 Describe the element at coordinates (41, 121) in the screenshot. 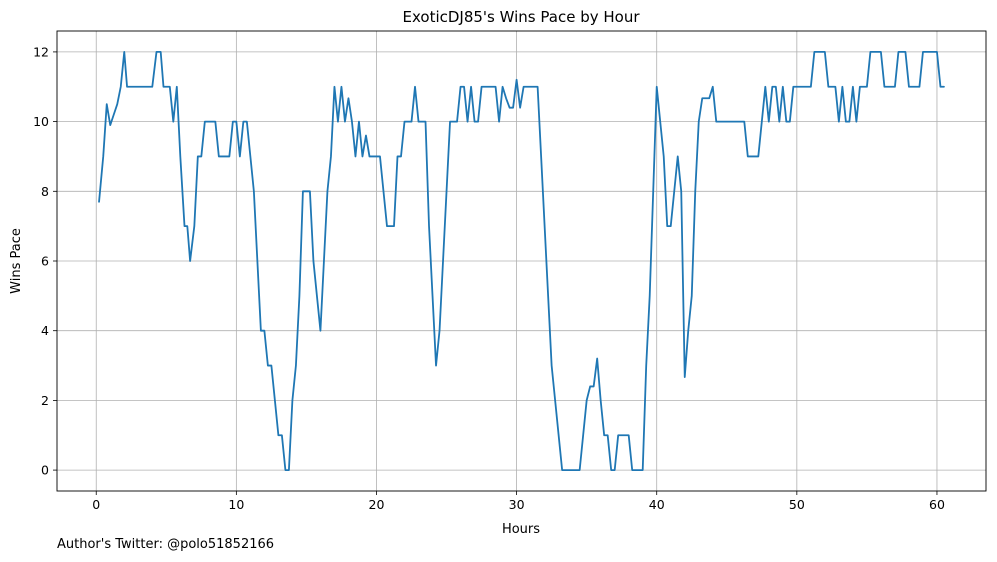

I see `y-tick-label: 10` at that location.